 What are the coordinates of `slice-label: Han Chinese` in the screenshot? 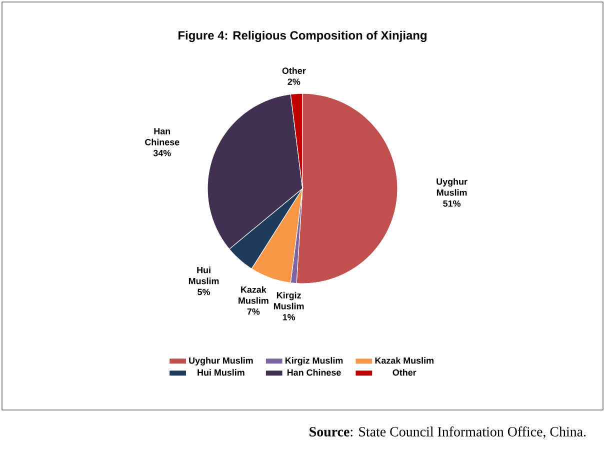 It's located at (162, 137).